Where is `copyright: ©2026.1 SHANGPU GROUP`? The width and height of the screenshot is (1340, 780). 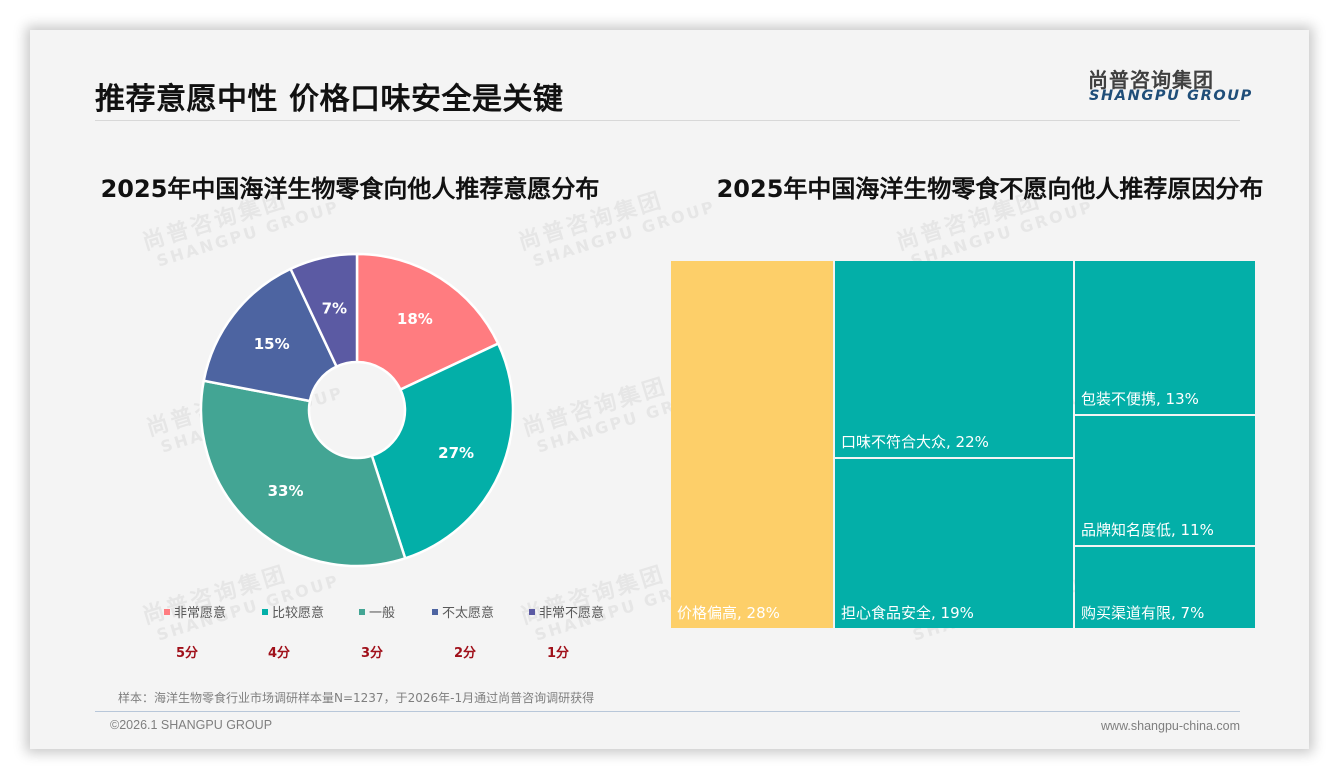
copyright: ©2026.1 SHANGPU GROUP is located at coordinates (191, 725).